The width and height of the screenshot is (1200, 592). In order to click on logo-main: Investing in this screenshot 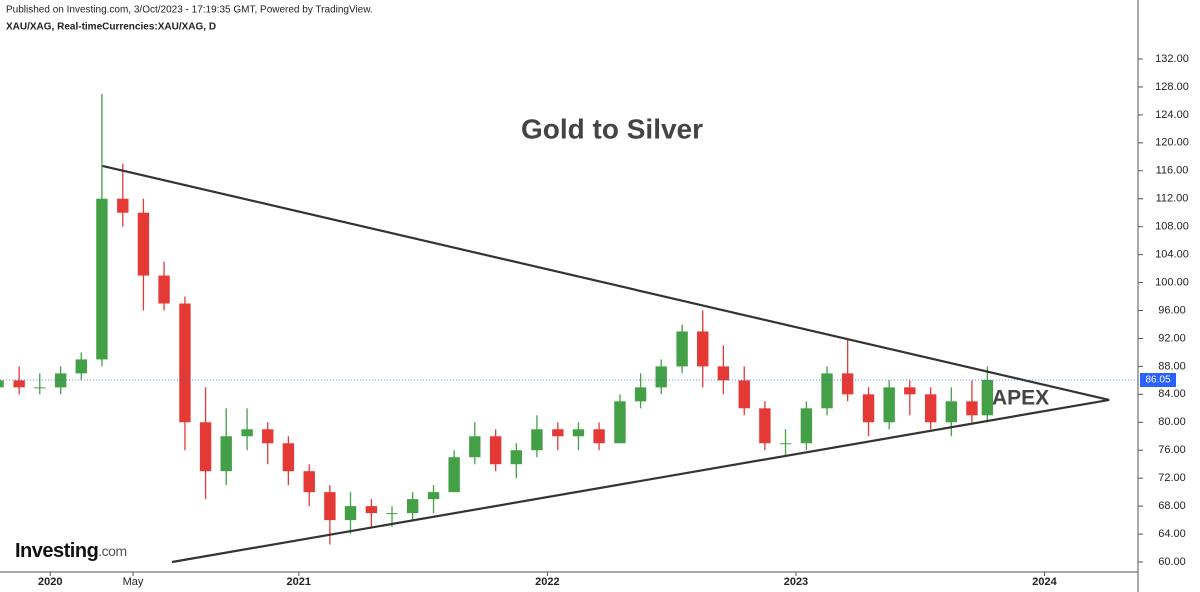, I will do `click(56, 551)`.